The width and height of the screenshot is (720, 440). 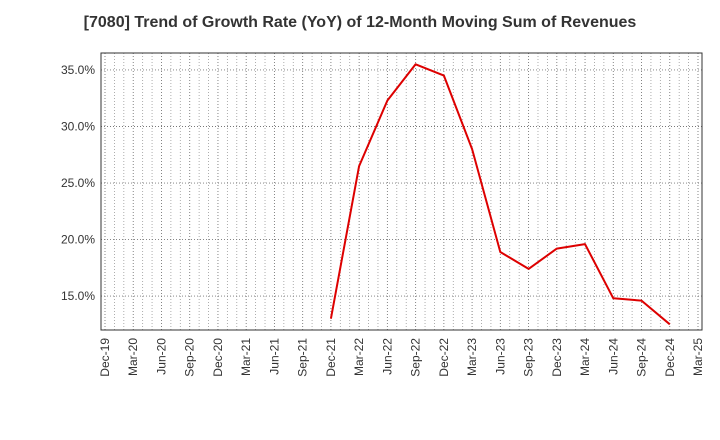 I want to click on x-tick-label: Mar-25, so click(x=698, y=357).